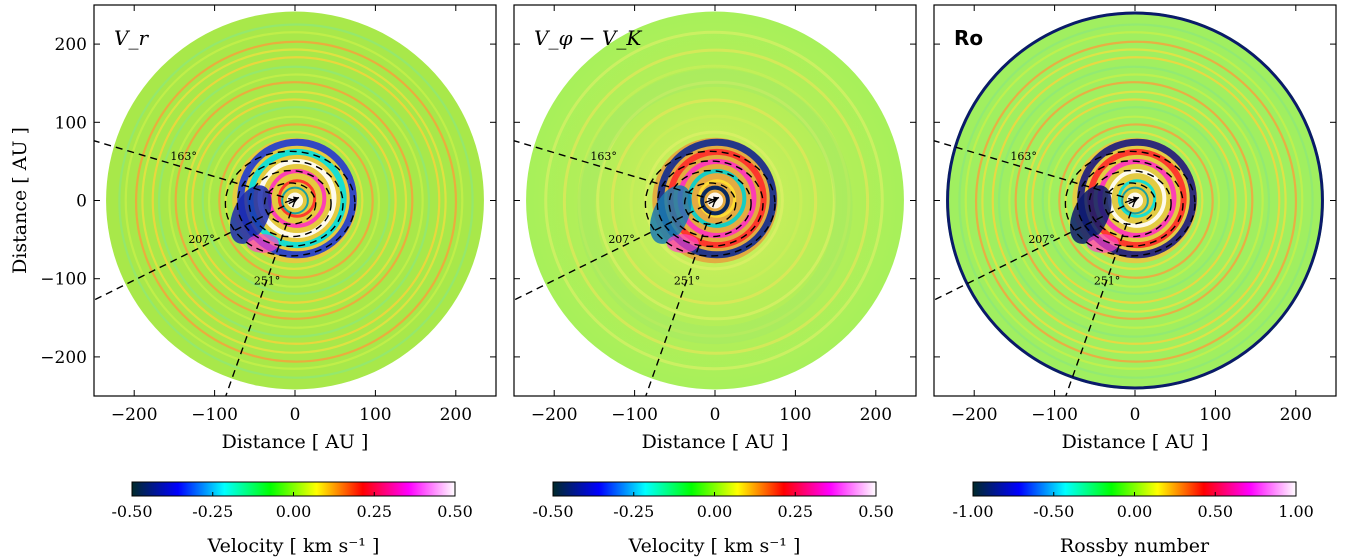  I want to click on colorbar-3: -1.00 -0.50 0.00 0.50 1.00 Rossby number, so click(1132, 519).